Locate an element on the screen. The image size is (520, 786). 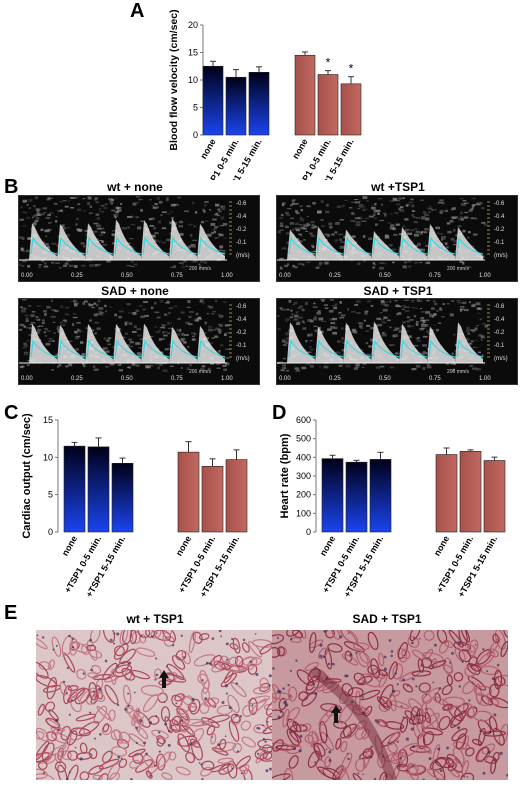
doppler-title-sad-tsp1: SAD + TSP1 is located at coordinates (398, 291).